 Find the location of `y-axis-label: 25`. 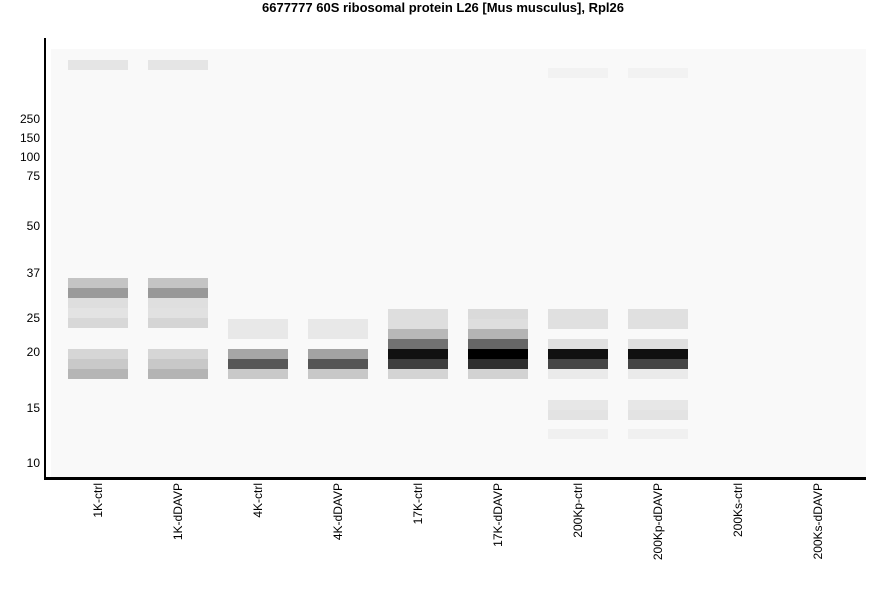

y-axis-label: 25 is located at coordinates (33, 318).